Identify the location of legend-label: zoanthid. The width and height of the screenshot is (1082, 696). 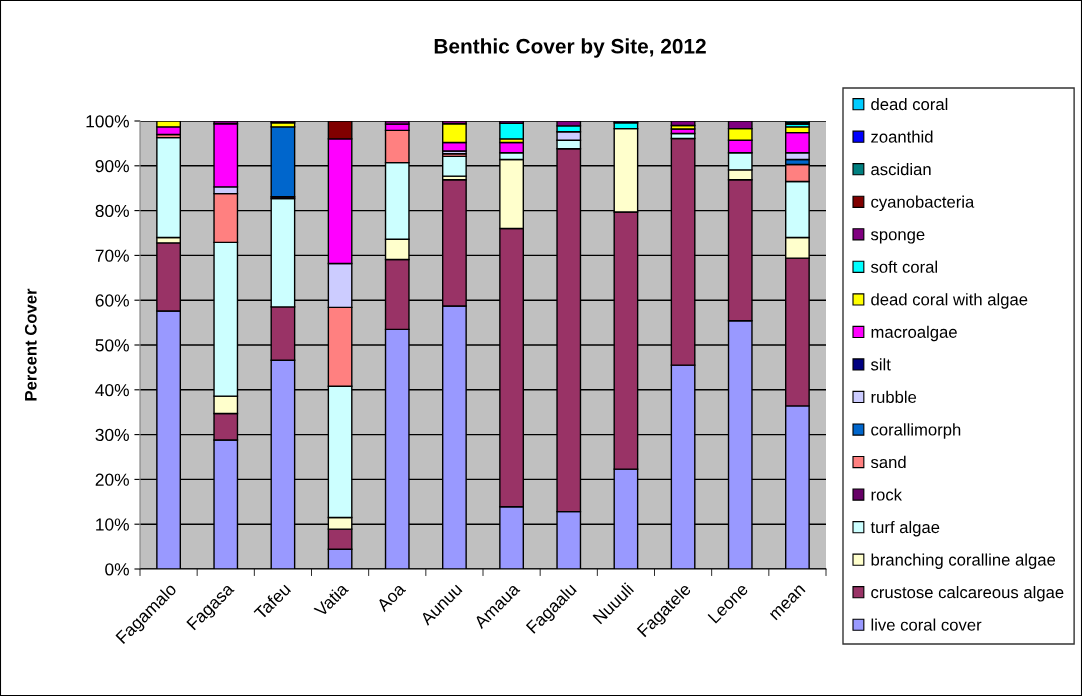
(902, 136).